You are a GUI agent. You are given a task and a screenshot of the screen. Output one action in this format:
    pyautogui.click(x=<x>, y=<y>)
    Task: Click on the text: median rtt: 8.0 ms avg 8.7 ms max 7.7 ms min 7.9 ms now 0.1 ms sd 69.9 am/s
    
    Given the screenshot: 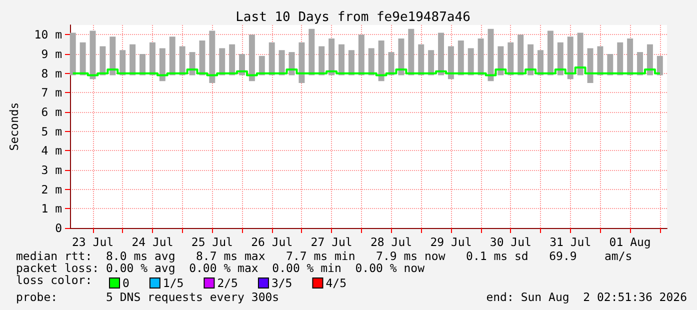 What is the action you would take?
    pyautogui.click(x=324, y=256)
    